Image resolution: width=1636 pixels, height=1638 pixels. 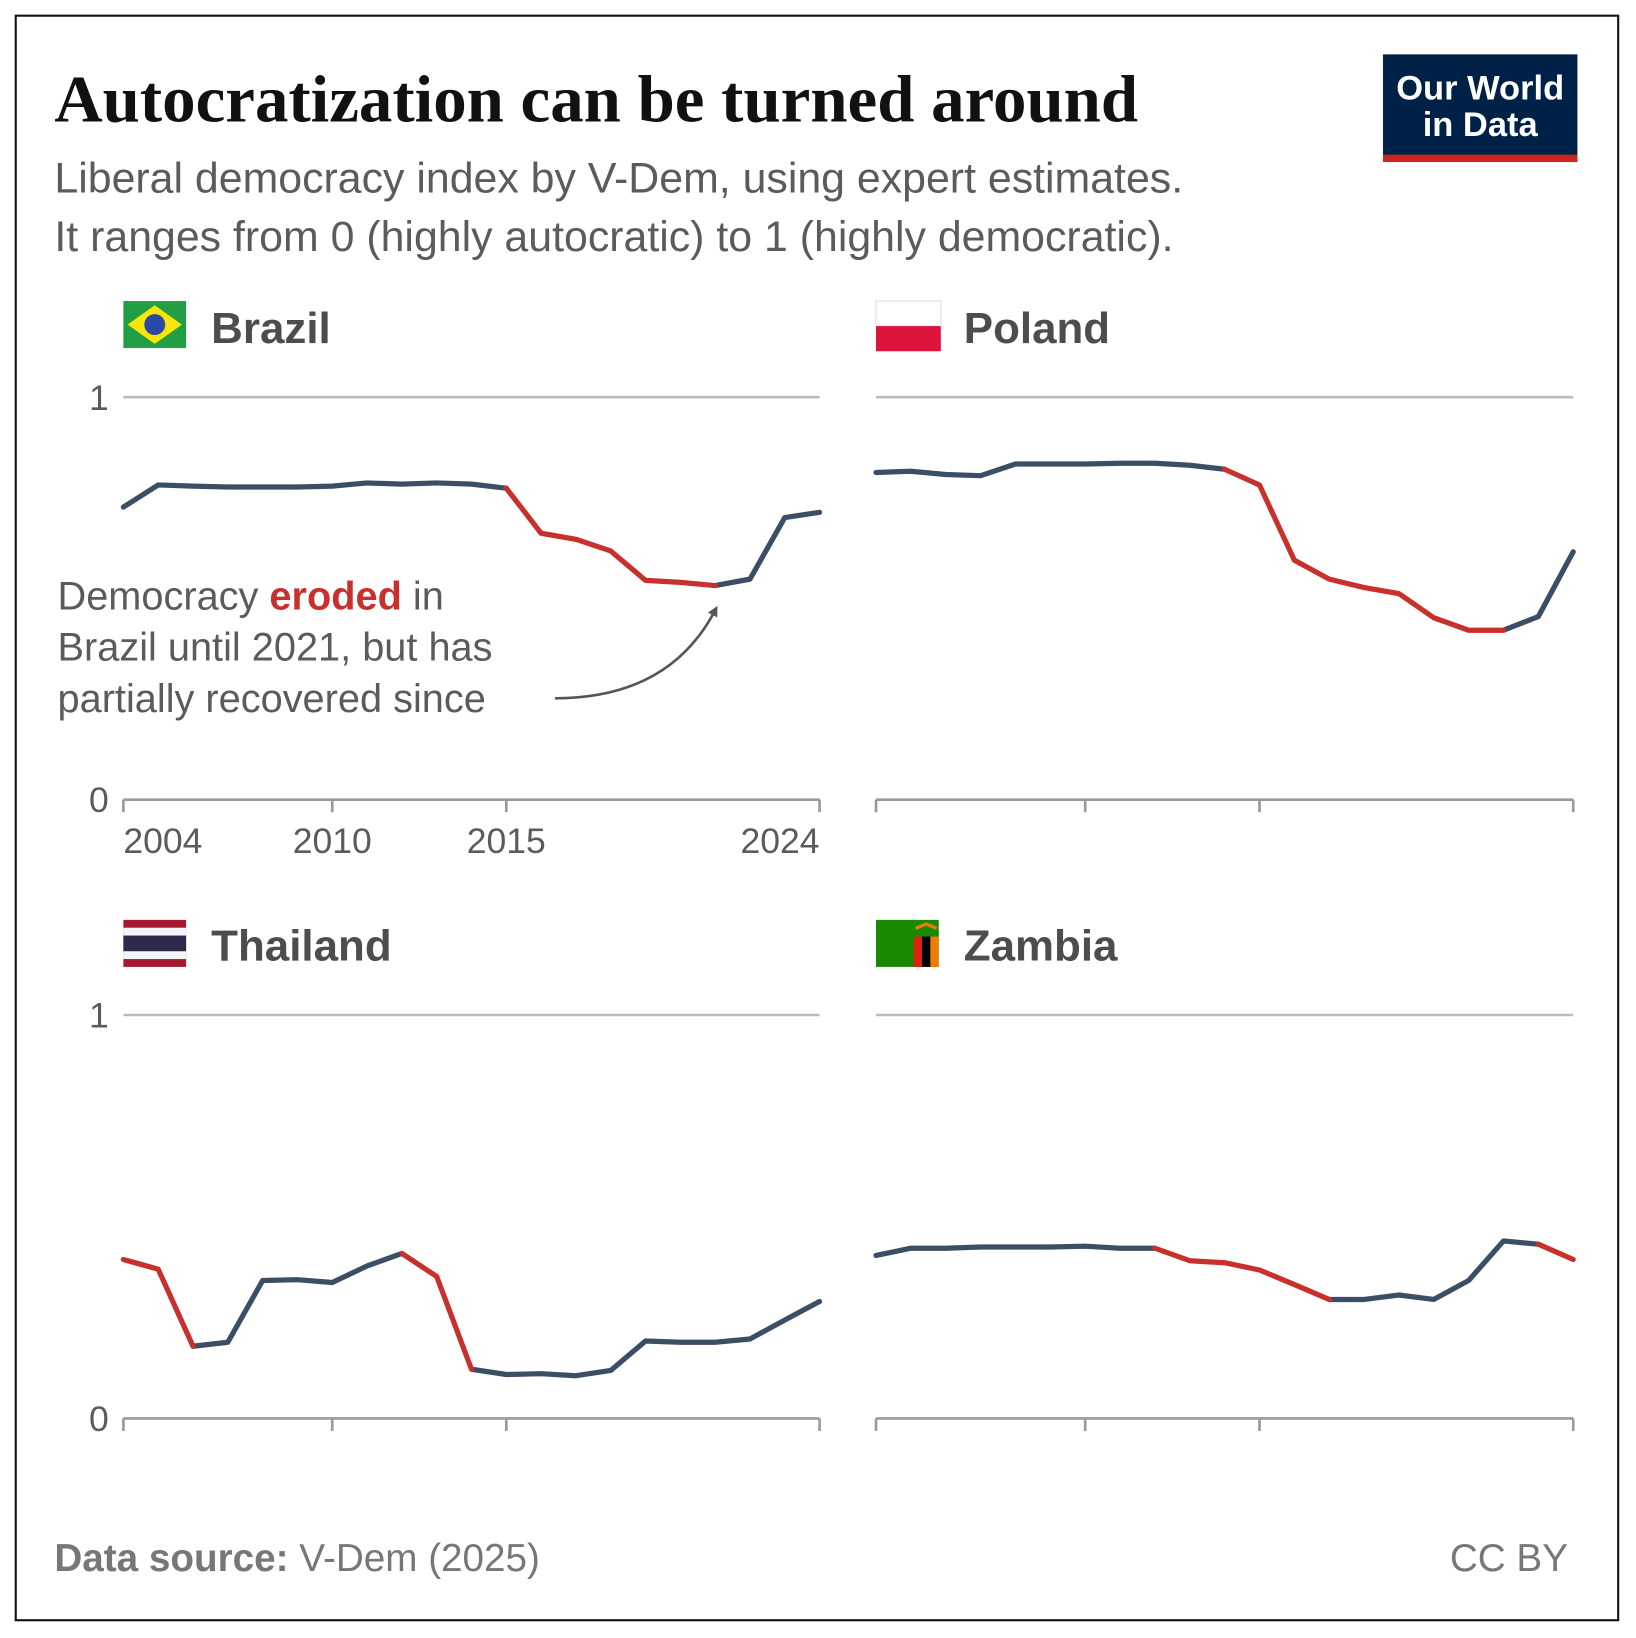 I want to click on annotation: Brazil until 2021, but has, so click(x=275, y=648).